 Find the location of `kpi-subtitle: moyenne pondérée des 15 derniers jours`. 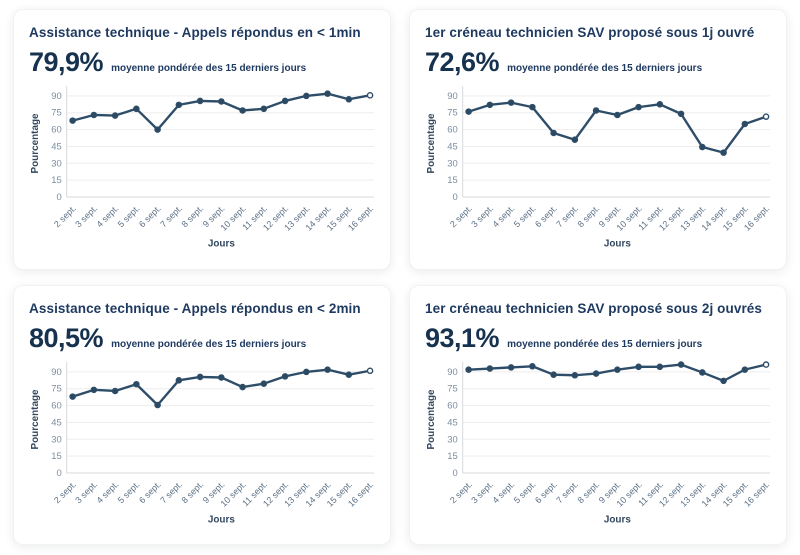

kpi-subtitle: moyenne pondérée des 15 derniers jours is located at coordinates (209, 68).